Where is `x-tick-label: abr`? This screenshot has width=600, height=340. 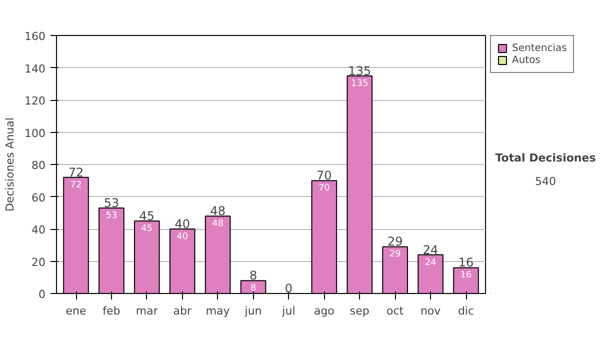
x-tick-label: abr is located at coordinates (182, 311).